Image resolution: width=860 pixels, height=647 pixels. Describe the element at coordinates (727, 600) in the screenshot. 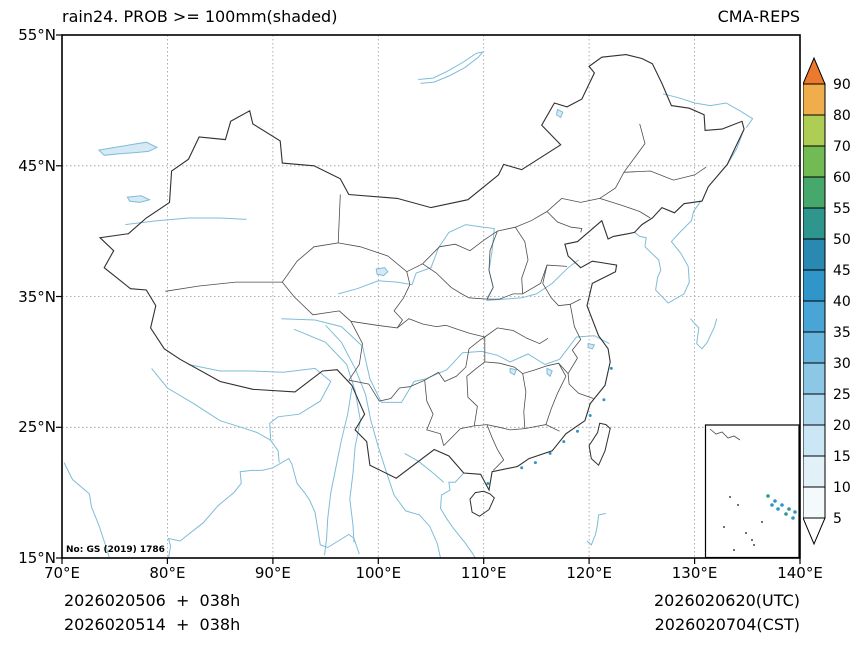

I see `valid-time-utc: 2026020620(UTC)` at that location.